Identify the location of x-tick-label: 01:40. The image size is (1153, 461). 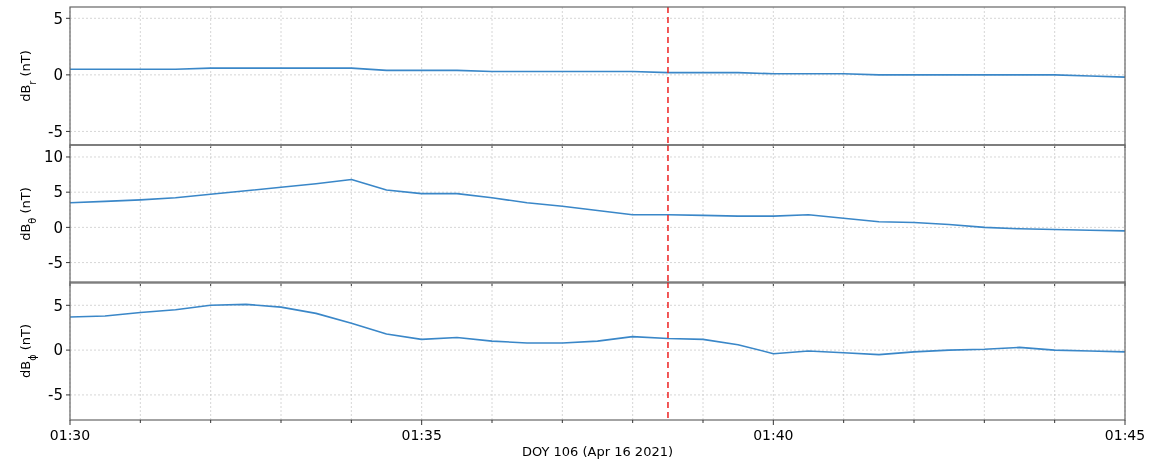
(773, 435).